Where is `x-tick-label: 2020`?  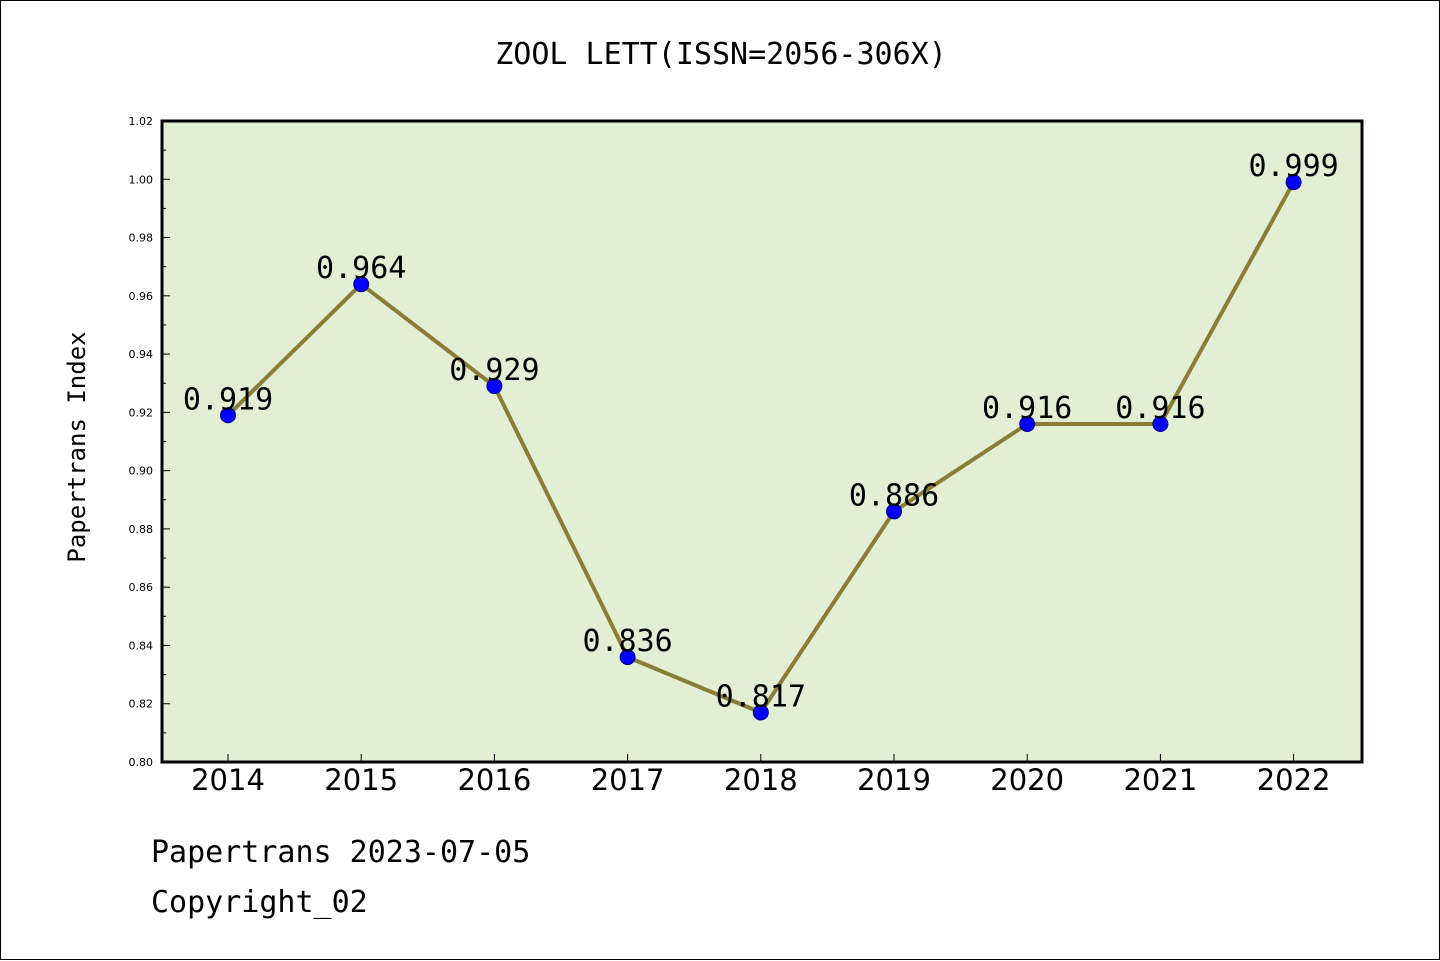 x-tick-label: 2020 is located at coordinates (1027, 780).